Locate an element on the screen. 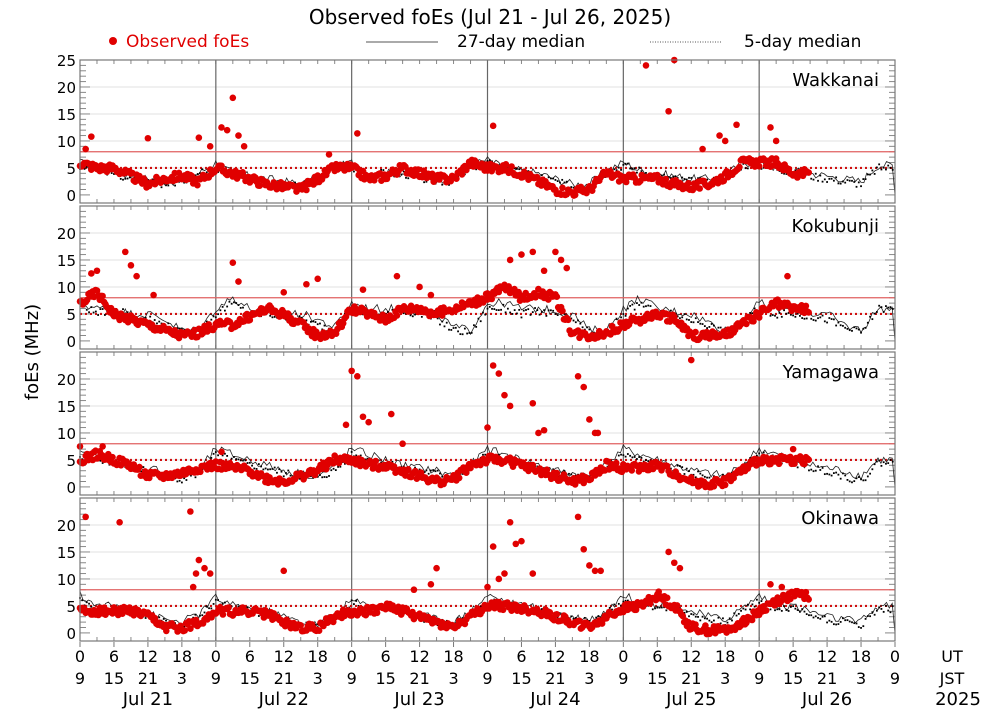  y-tick-label: 5 is located at coordinates (71, 461).